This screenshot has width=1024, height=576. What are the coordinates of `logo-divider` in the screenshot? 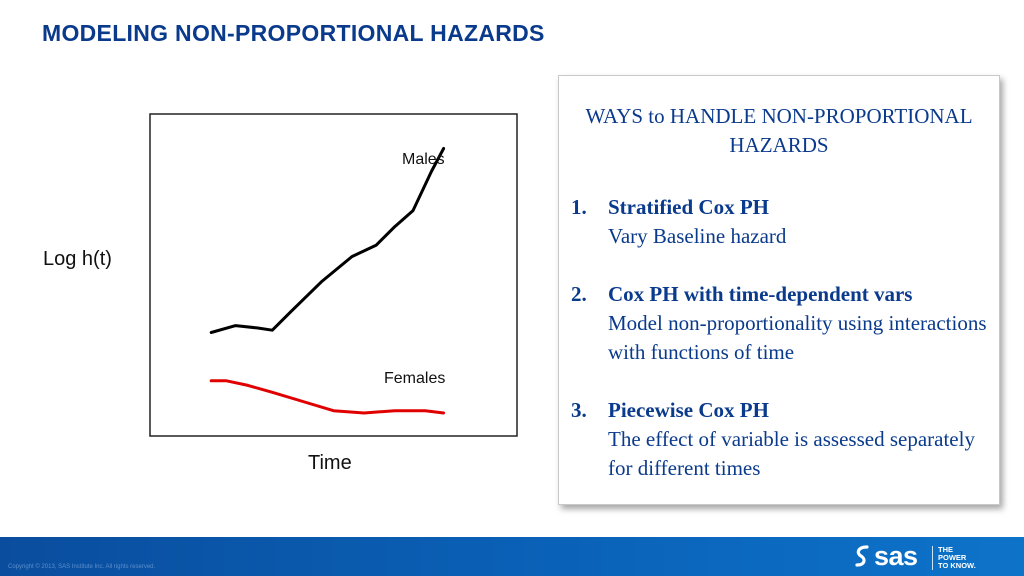 It's located at (932, 558).